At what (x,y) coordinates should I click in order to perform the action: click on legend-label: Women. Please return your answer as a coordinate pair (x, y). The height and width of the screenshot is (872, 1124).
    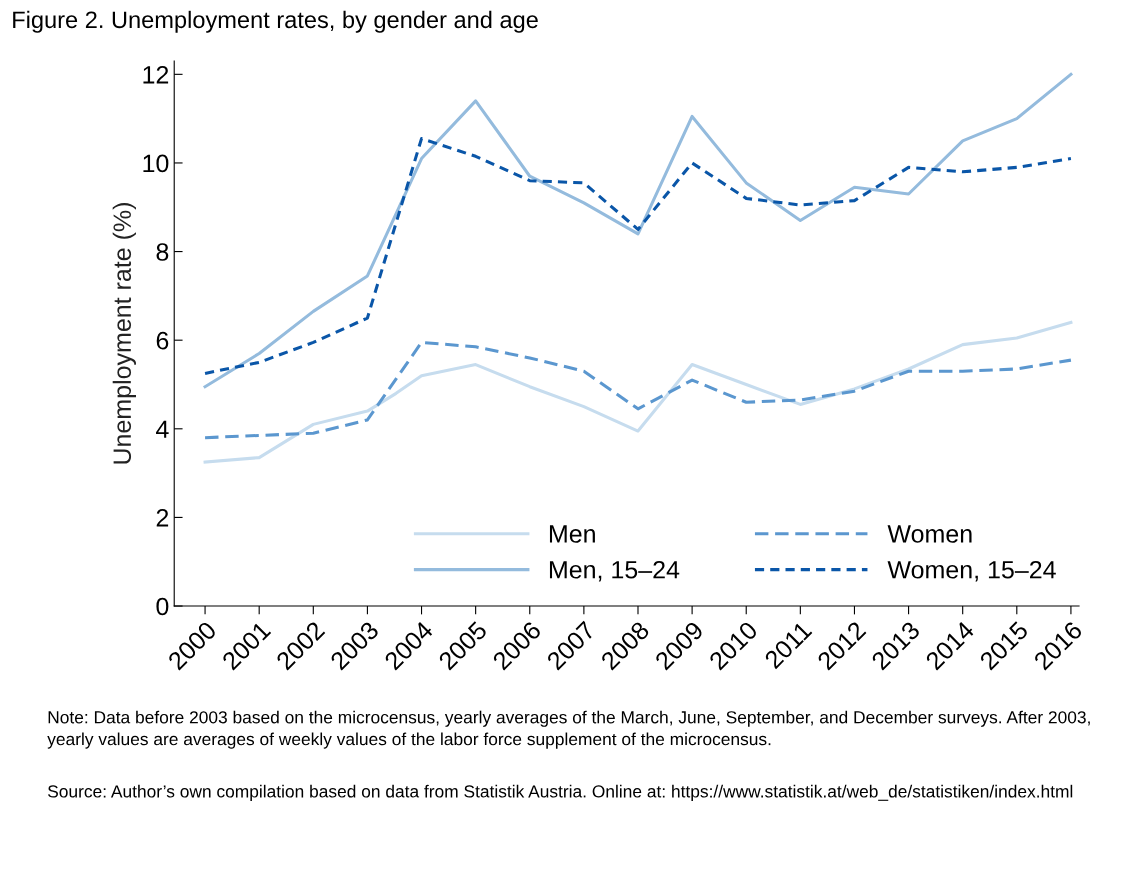
    Looking at the image, I should click on (929, 534).